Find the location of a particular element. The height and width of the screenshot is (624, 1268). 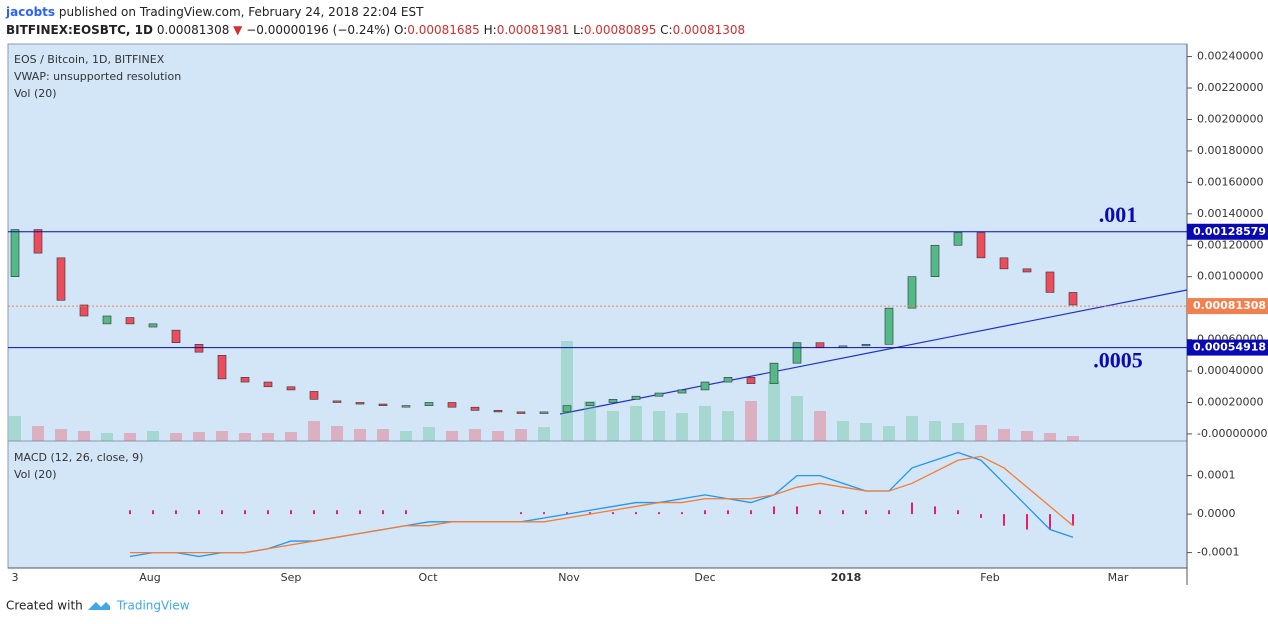

logo is located at coordinates (99, 606).